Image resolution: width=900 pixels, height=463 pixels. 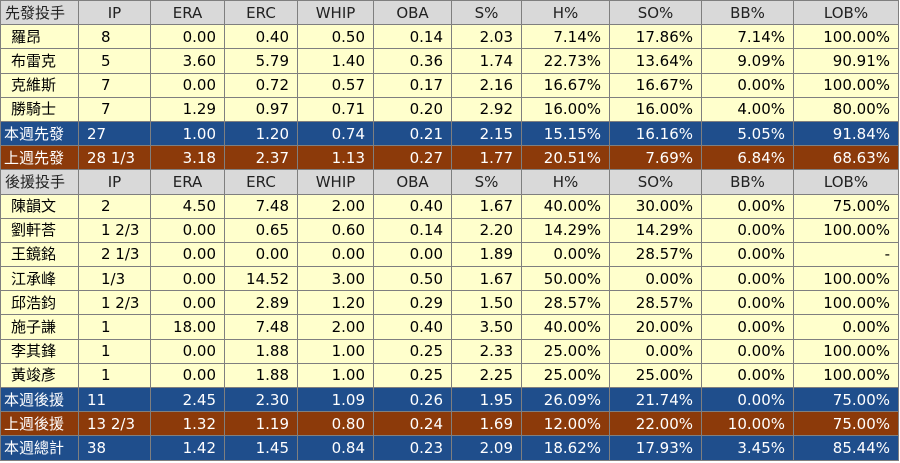 What do you see at coordinates (565, 254) in the screenshot?
I see `cell-h: 0.00%` at bounding box center [565, 254].